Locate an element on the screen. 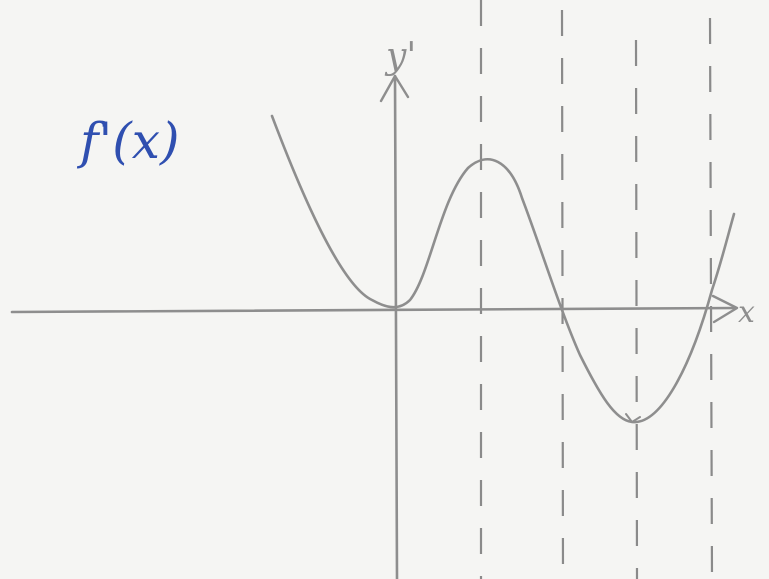 The width and height of the screenshot is (769, 579). curve-minimum-tick is located at coordinates (633, 418).